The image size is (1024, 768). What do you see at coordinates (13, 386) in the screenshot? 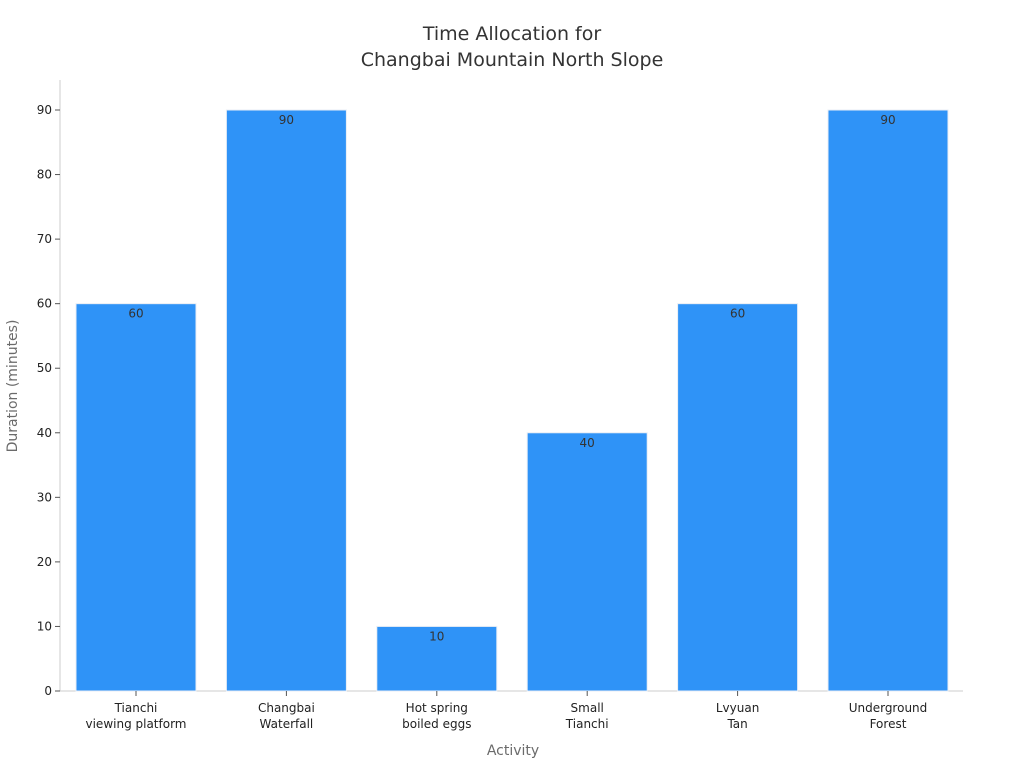
I see `y-axis-title: Duration (minutes)` at bounding box center [13, 386].